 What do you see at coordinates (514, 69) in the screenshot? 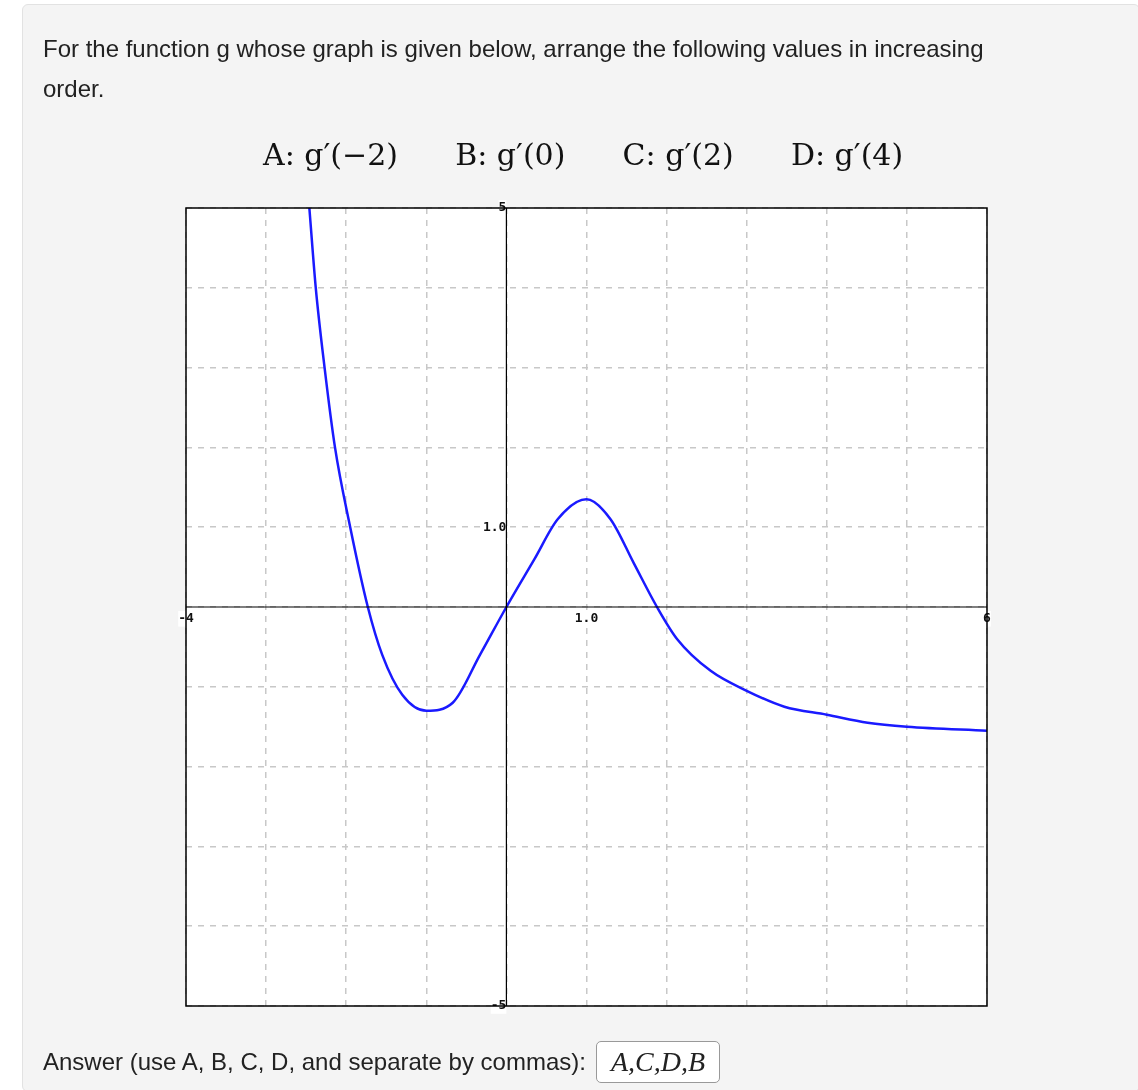
I see `chart-title: For the function g whose graph is given below, arrange the following values in increasing order.` at bounding box center [514, 69].